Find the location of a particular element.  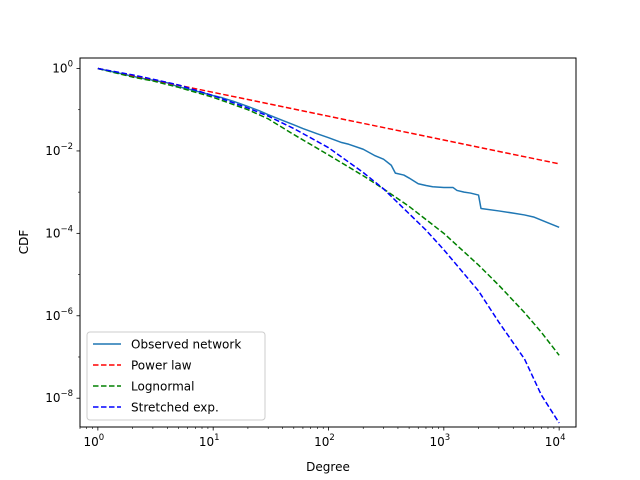

x-tick-label: 10⁰ is located at coordinates (94, 441).